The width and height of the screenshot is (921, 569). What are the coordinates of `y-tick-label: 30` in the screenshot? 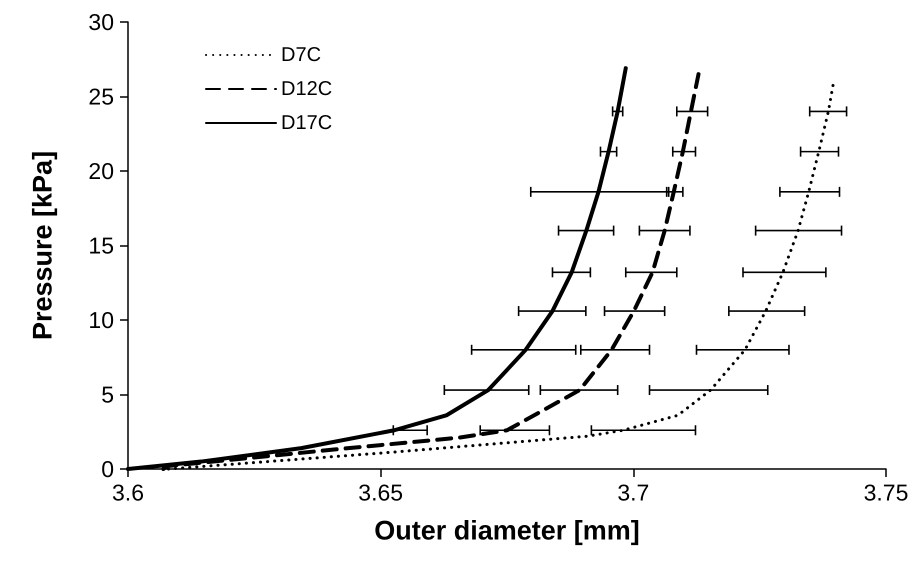 It's located at (101, 22).